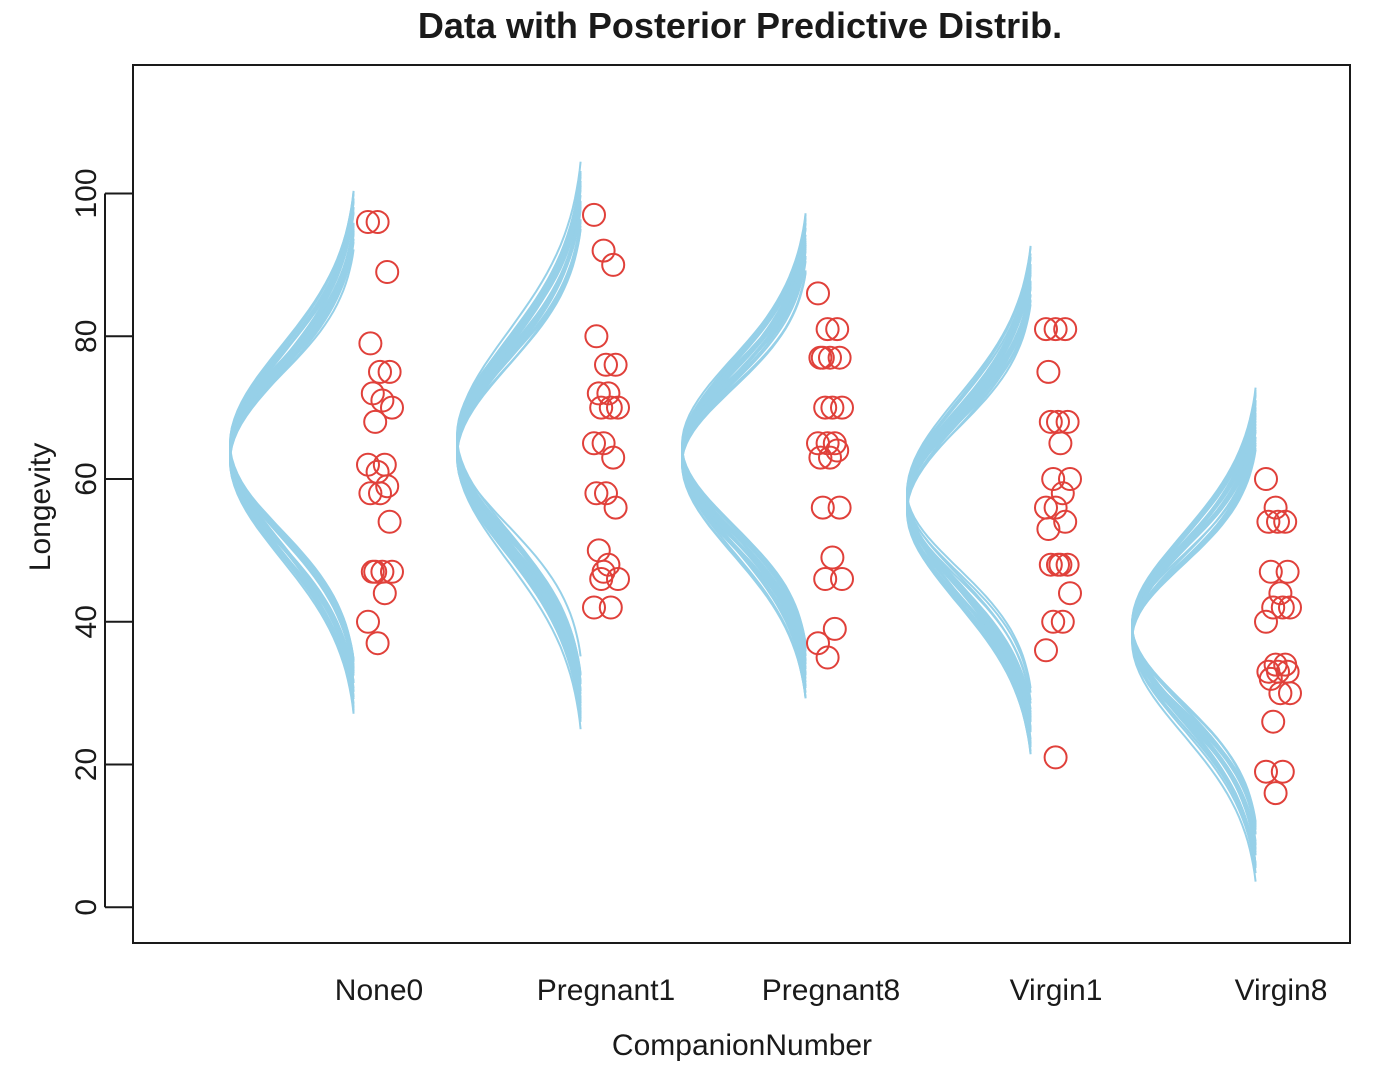 The width and height of the screenshot is (1389, 1066). Describe the element at coordinates (86, 478) in the screenshot. I see `y-tick-label: 60` at that location.